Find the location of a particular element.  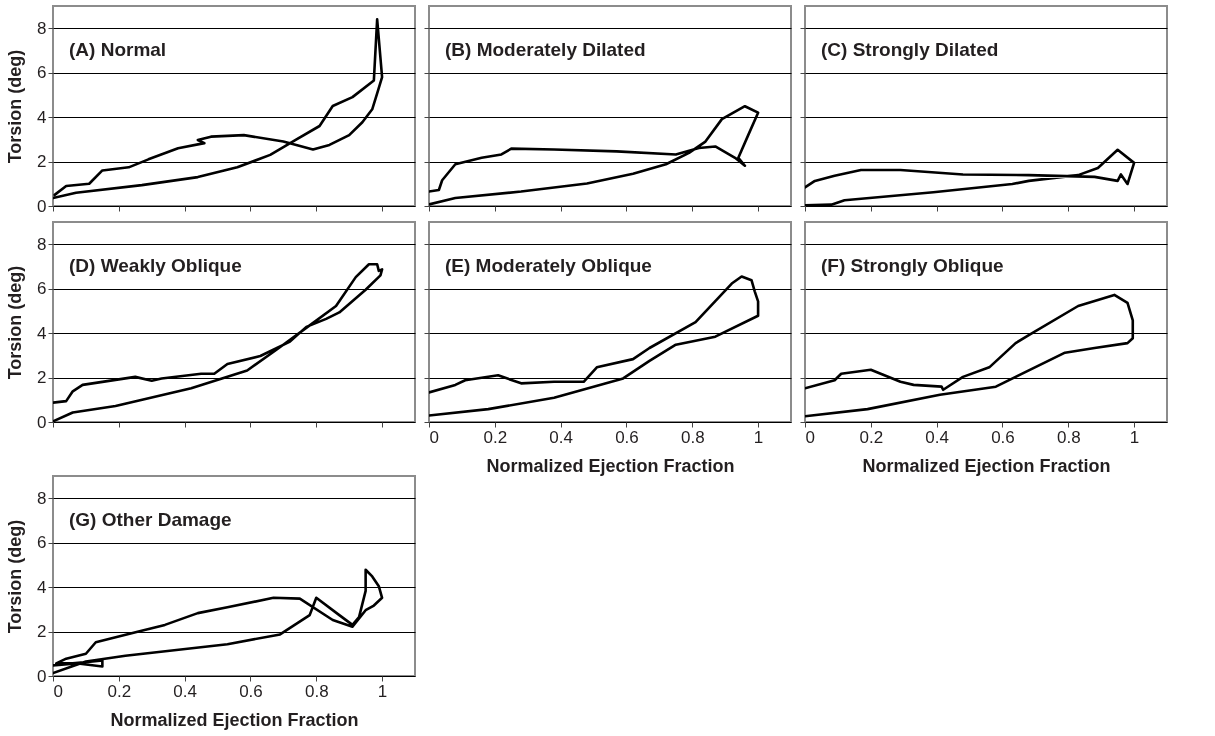

text: (B) Moderately Dilated is located at coordinates (545, 50).